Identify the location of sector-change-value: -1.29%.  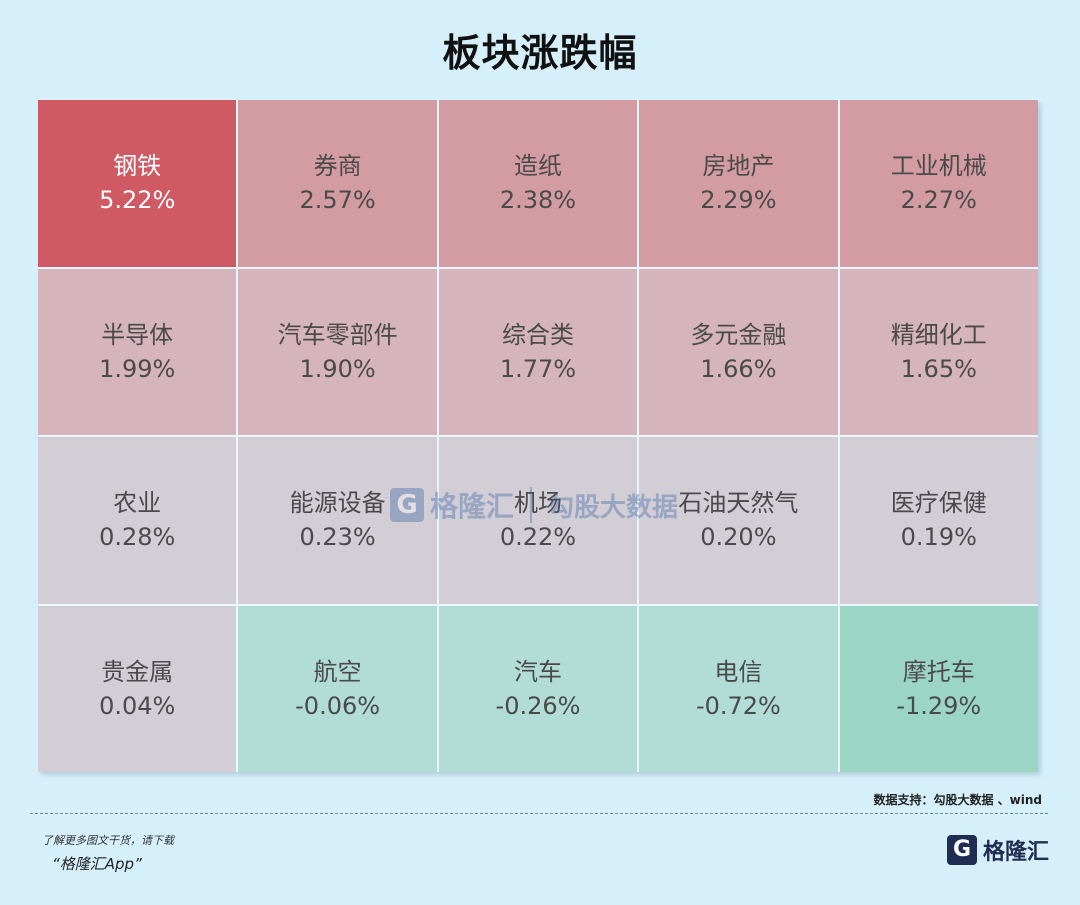
(939, 705).